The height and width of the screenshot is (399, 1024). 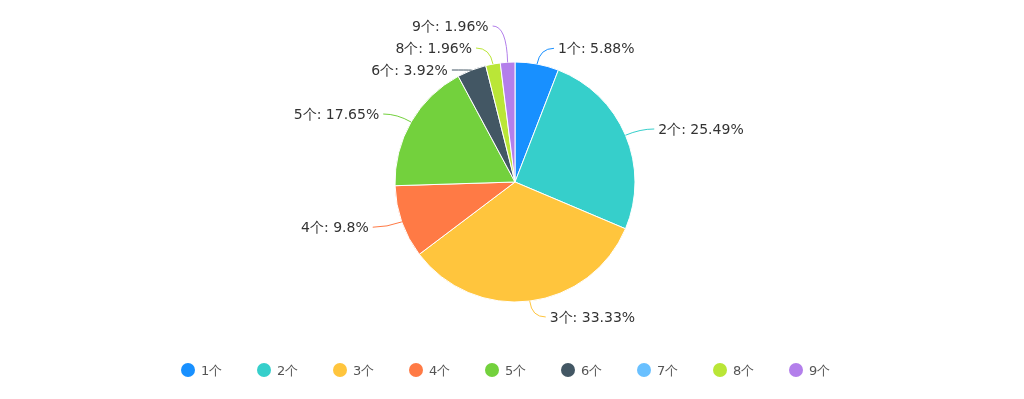 What do you see at coordinates (336, 114) in the screenshot?
I see `data-label: 5个: 17.65%` at bounding box center [336, 114].